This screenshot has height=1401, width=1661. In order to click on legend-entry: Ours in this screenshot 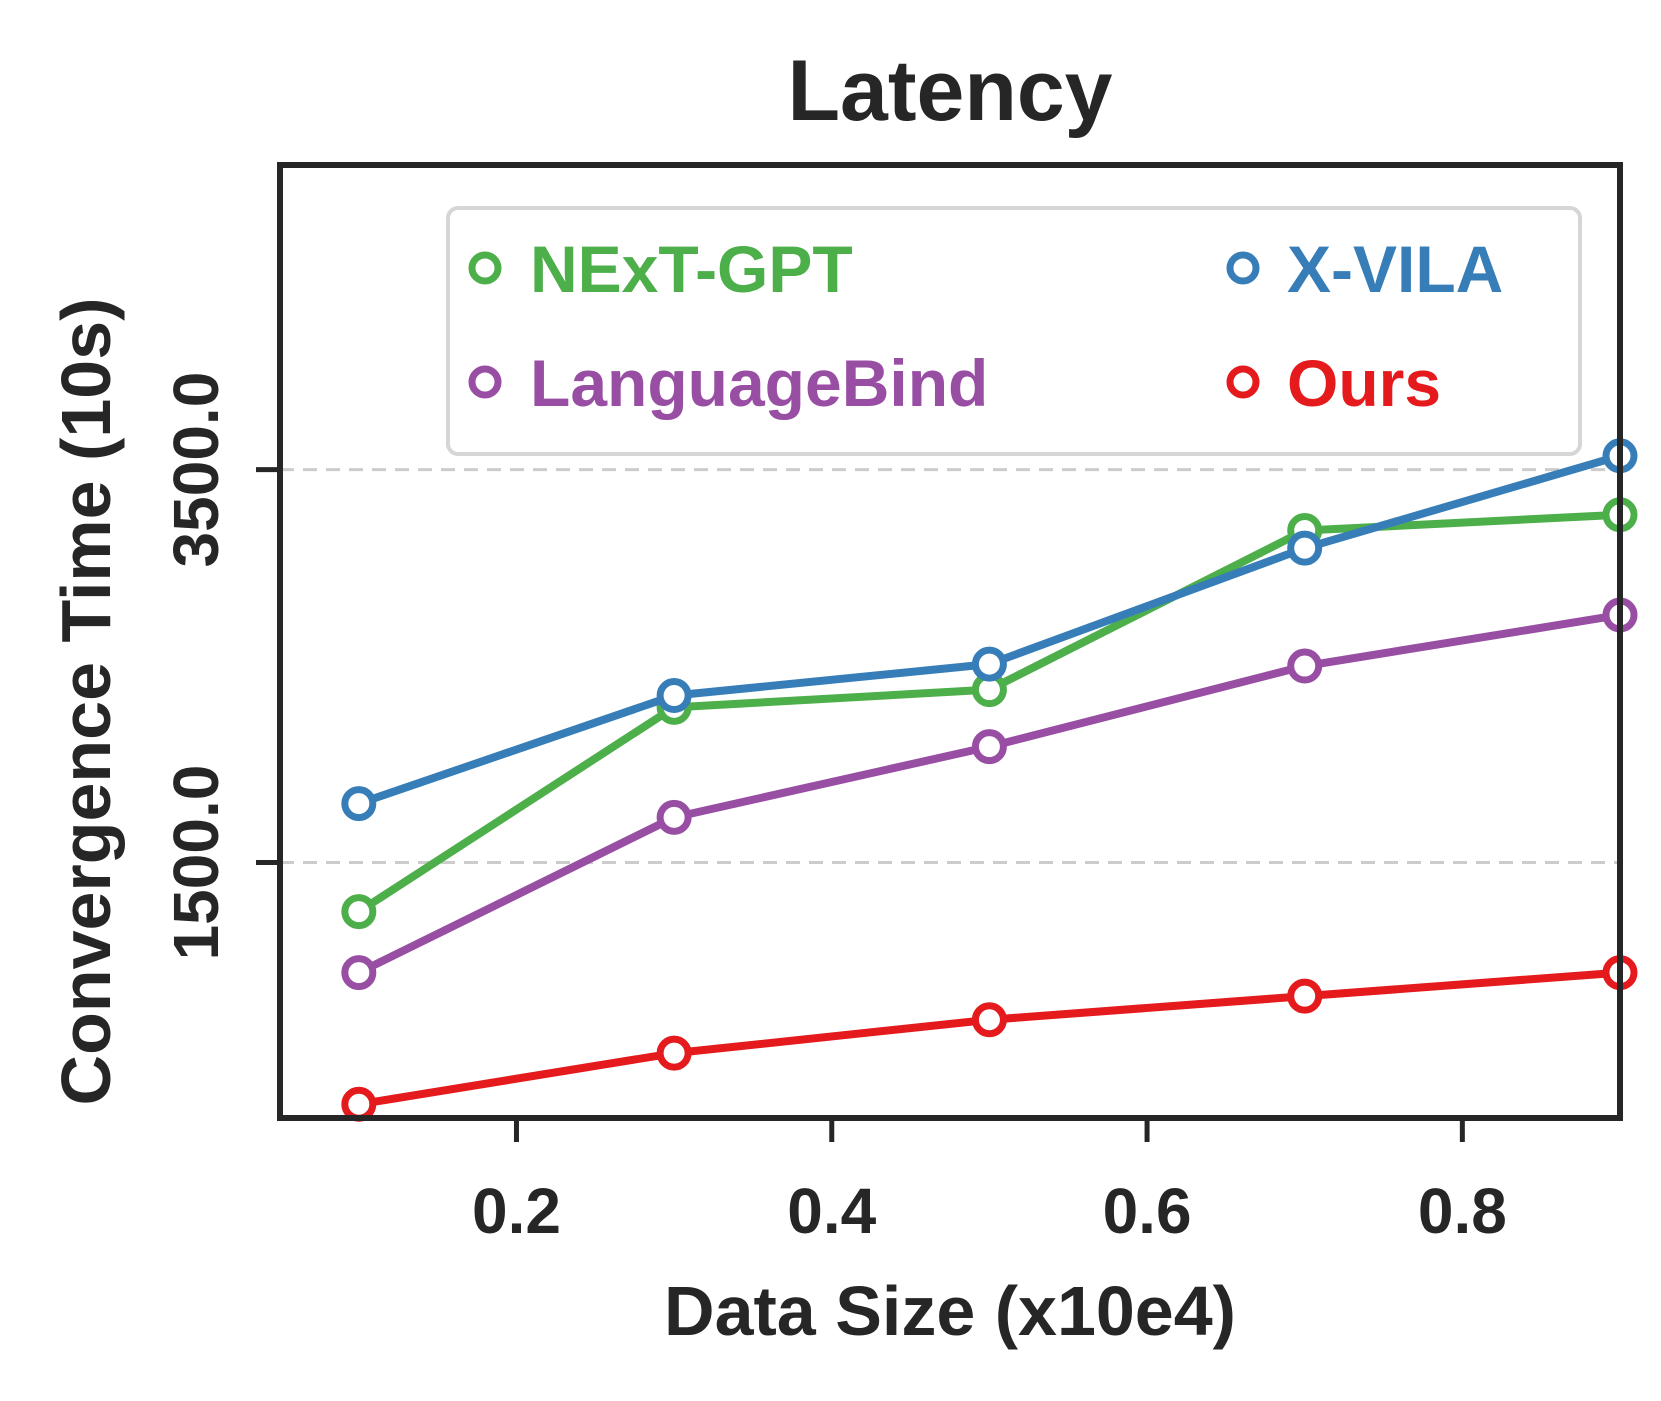, I will do `click(1333, 383)`.